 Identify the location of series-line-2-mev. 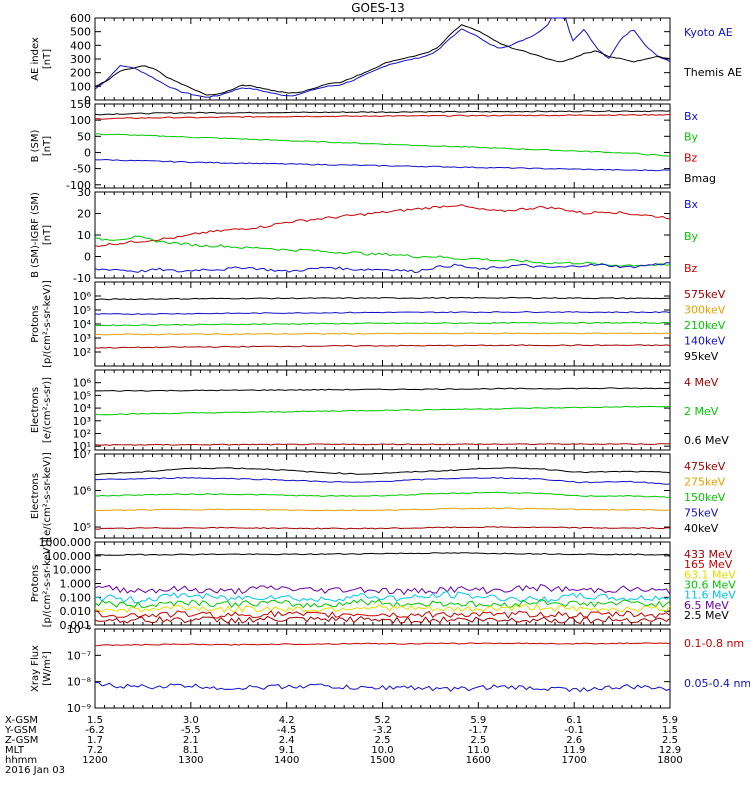
(382, 410).